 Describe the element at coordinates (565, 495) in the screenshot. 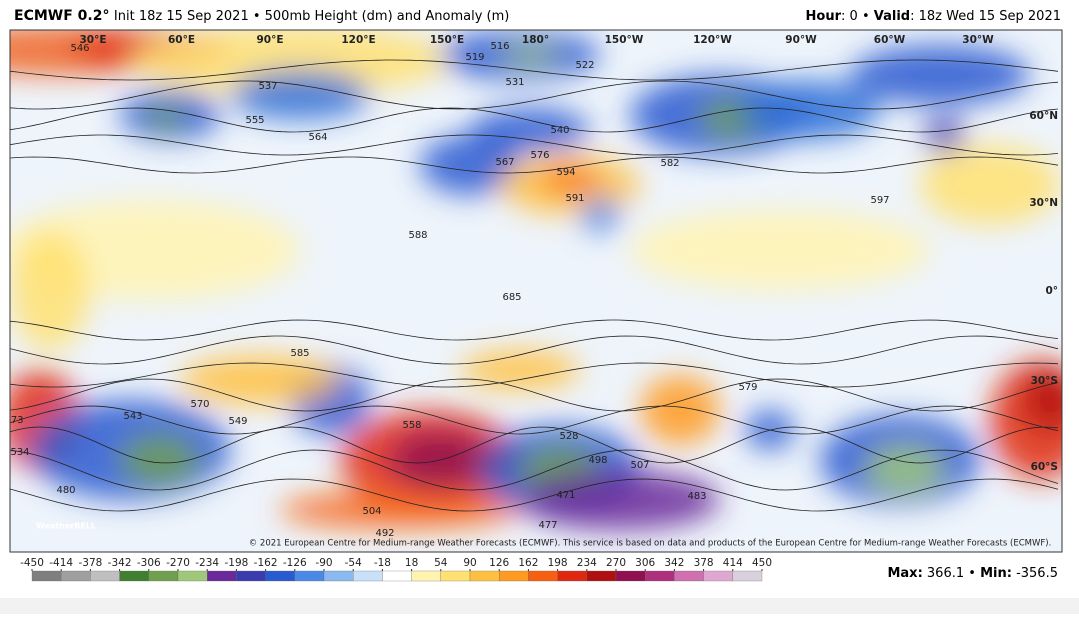

I see `contour-label: 471` at that location.